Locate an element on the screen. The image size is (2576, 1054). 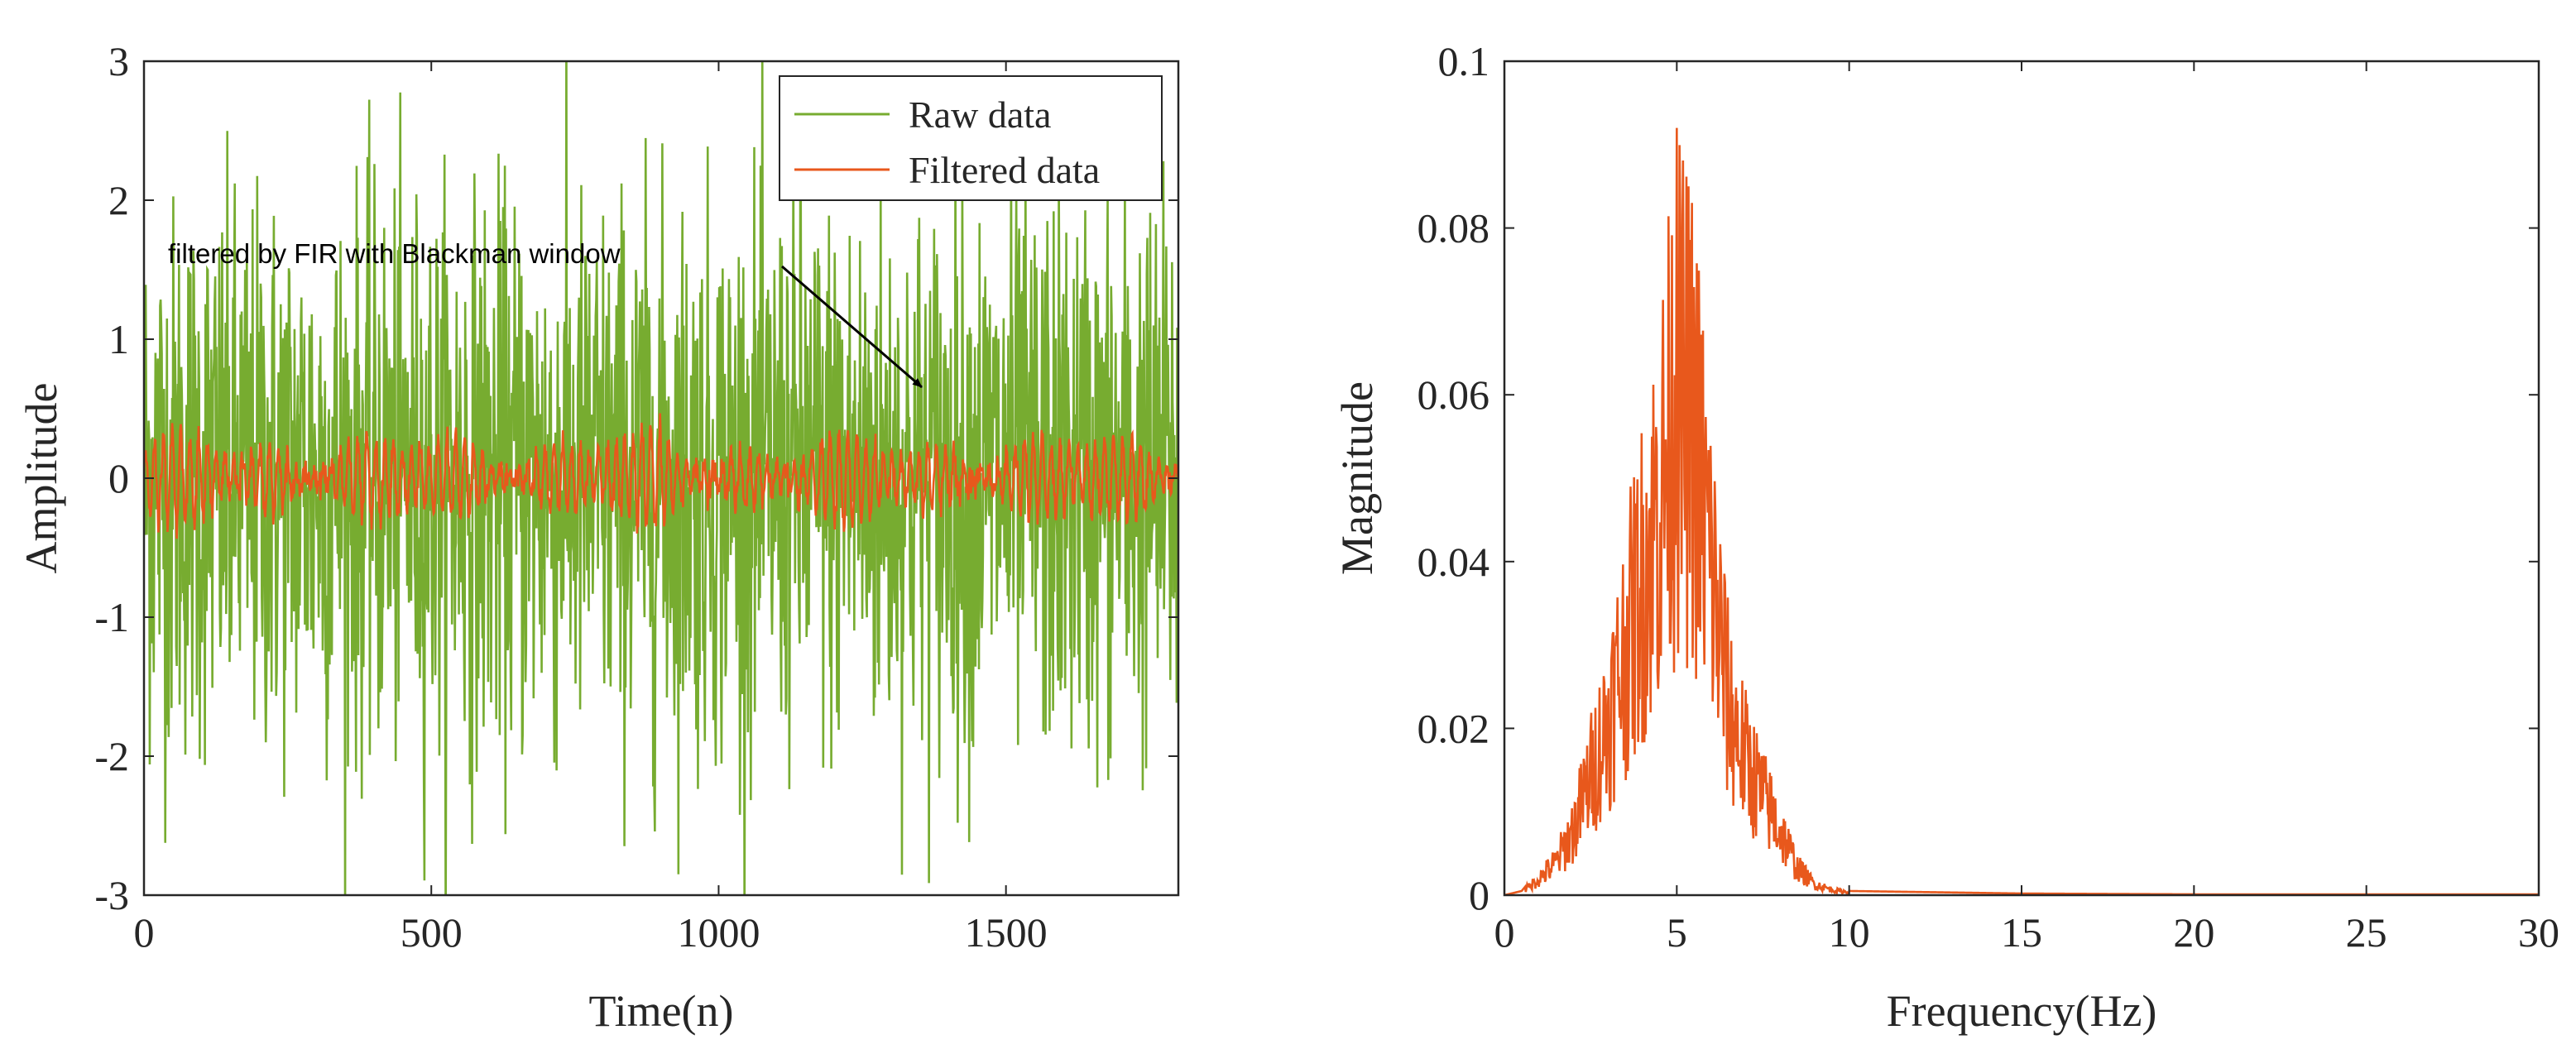
right-y-tick-label: 0.06 is located at coordinates (1454, 394).